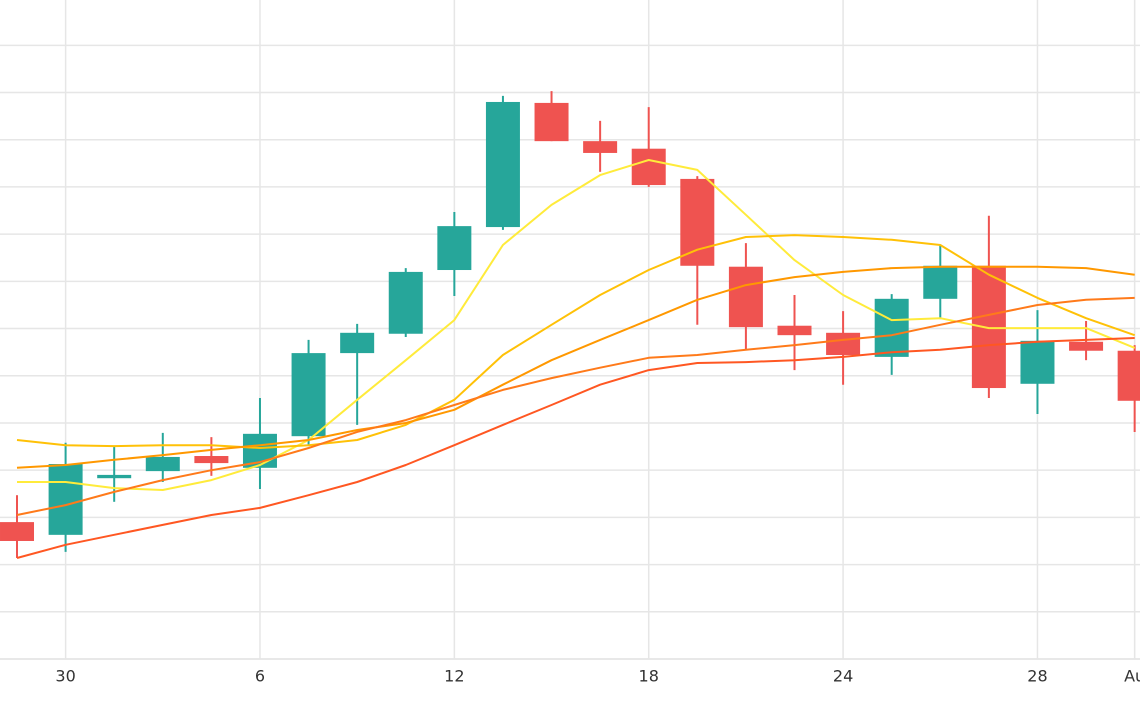 This screenshot has width=1140, height=710. What do you see at coordinates (260, 676) in the screenshot?
I see `x-tick-label: 6` at bounding box center [260, 676].